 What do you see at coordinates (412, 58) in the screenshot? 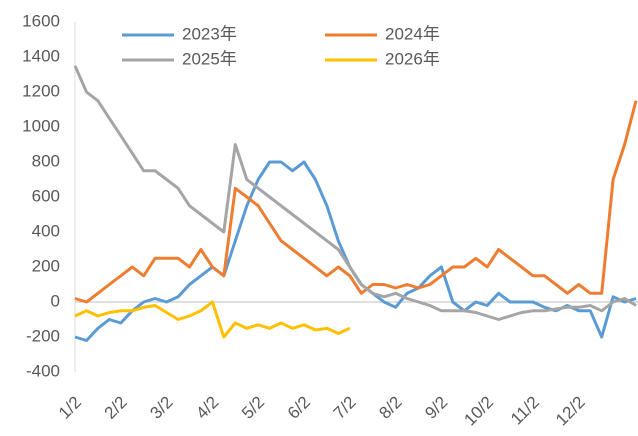
I see `legend-label: 2026年` at bounding box center [412, 58].